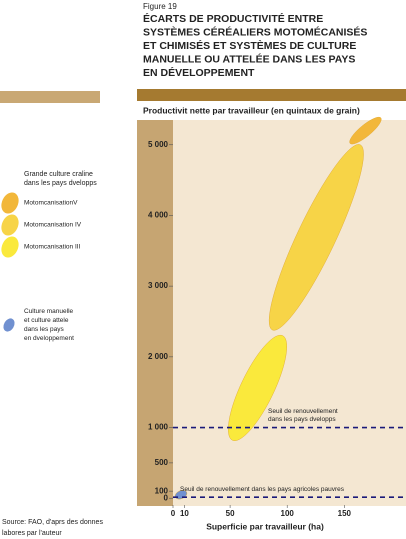  Describe the element at coordinates (162, 462) in the screenshot. I see `y-tick-label: 500` at that location.